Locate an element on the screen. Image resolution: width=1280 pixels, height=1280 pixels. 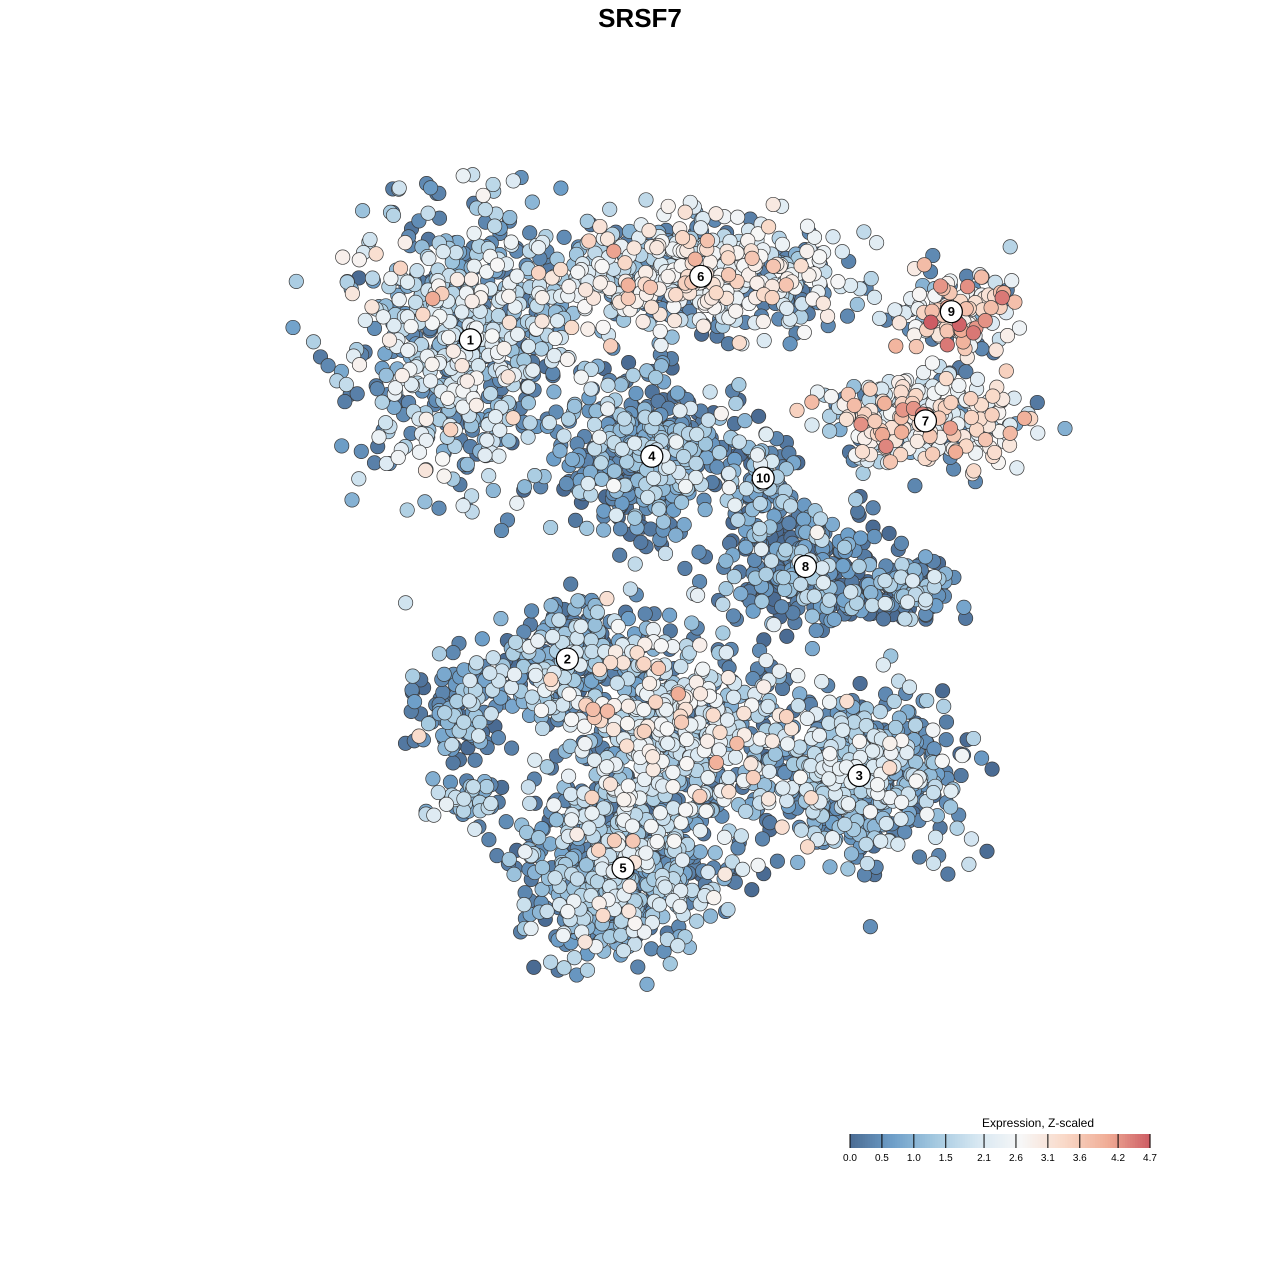
chart-title: SRSF7 is located at coordinates (640, 18).